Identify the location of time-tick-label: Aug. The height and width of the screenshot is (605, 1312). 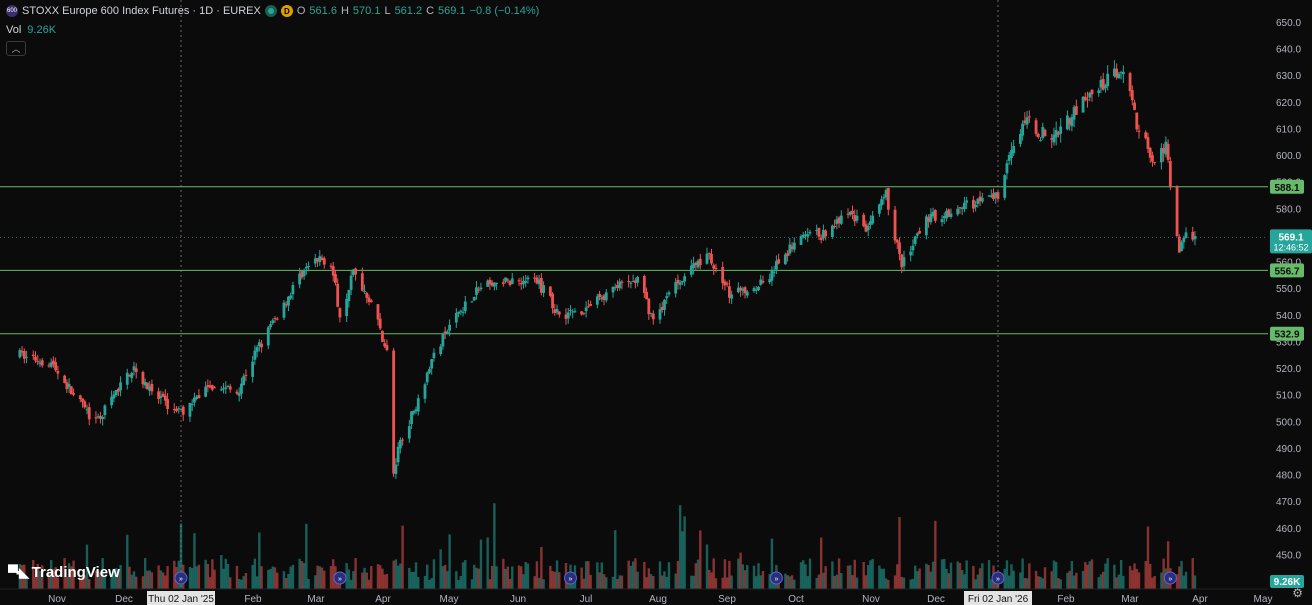
(658, 599).